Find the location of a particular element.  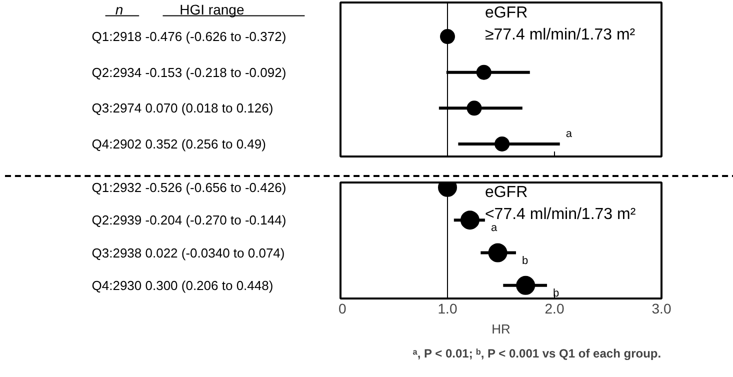

y-tick-label: Q4:2930 0.300 (0.206 to 0.448) is located at coordinates (183, 285).